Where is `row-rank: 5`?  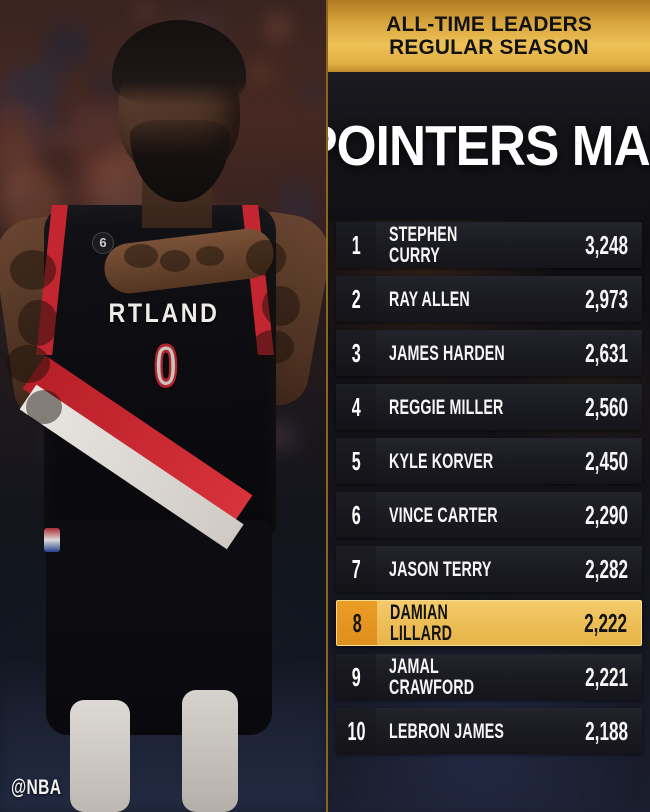
row-rank: 5 is located at coordinates (356, 461).